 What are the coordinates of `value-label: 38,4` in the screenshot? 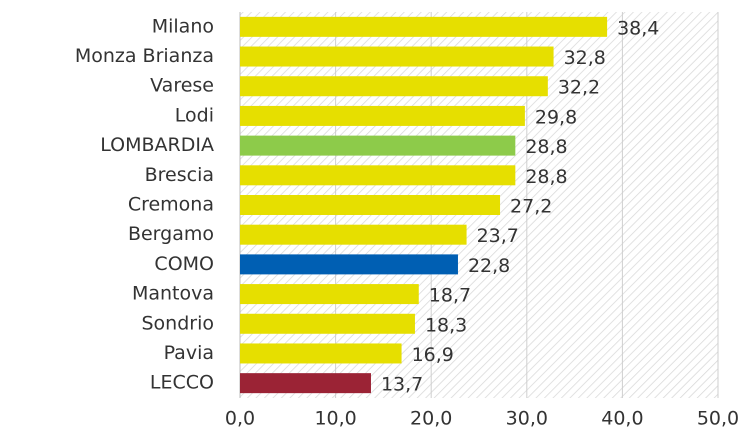 It's located at (638, 28).